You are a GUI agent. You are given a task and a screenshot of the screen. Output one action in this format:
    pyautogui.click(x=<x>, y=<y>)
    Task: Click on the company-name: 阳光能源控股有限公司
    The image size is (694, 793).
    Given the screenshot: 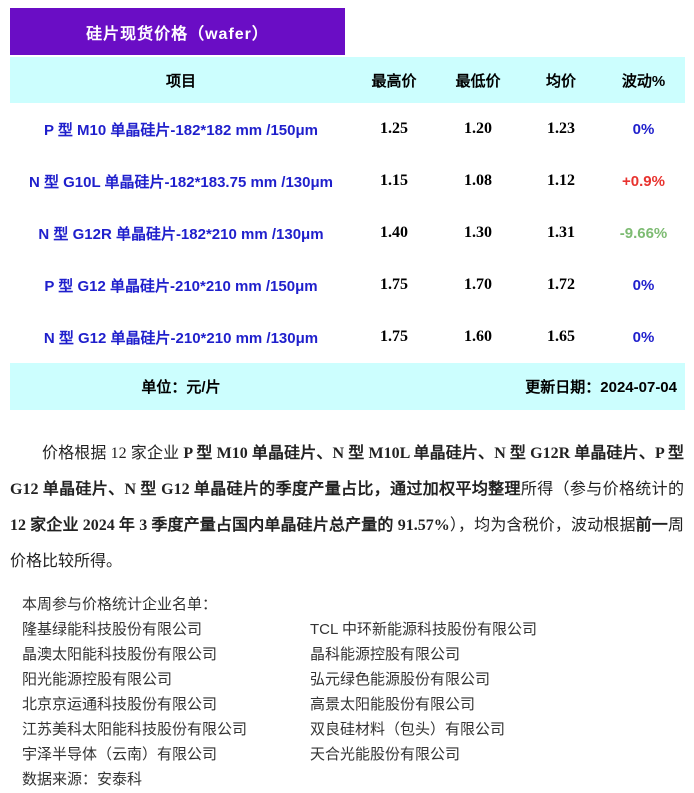 What is the action you would take?
    pyautogui.click(x=97, y=679)
    